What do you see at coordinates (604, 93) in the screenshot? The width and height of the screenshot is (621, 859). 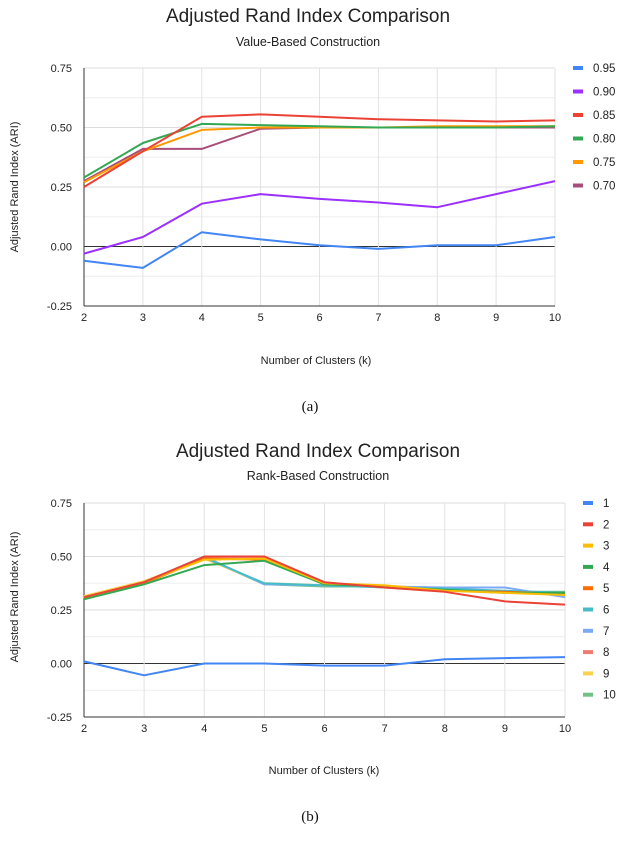 I see `legend-label: 0.90` at bounding box center [604, 93].